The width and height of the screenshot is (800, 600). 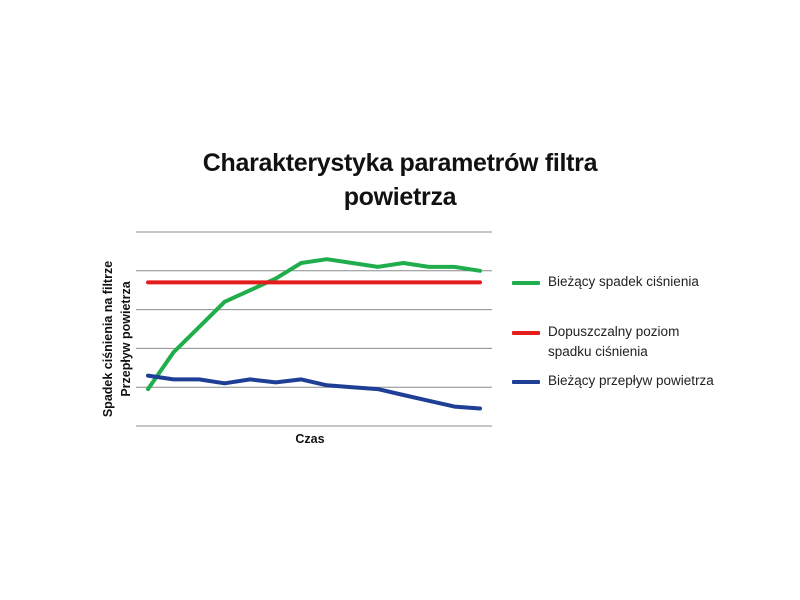 What do you see at coordinates (623, 281) in the screenshot?
I see `legend-label: Bieżący spadek ciśnienia` at bounding box center [623, 281].